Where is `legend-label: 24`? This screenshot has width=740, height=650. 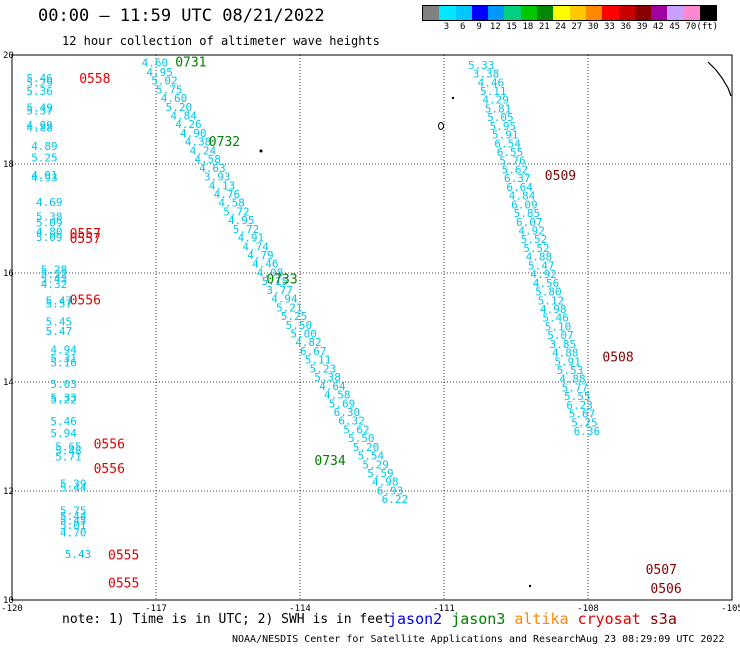
legend-label: 24 is located at coordinates (560, 27).